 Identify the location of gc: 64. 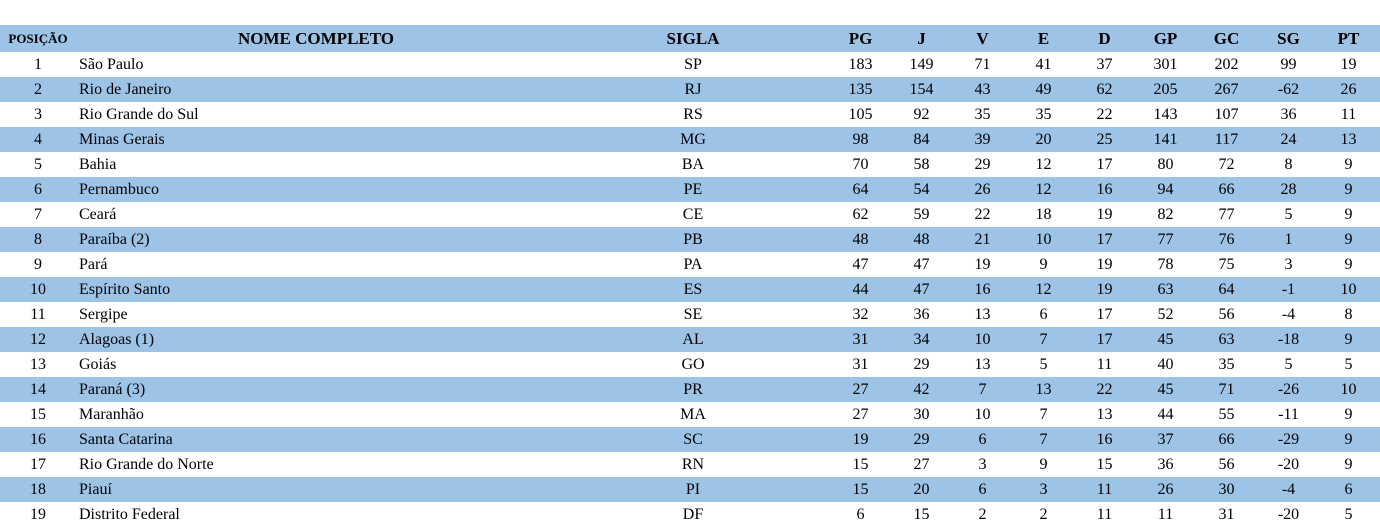
(1226, 289).